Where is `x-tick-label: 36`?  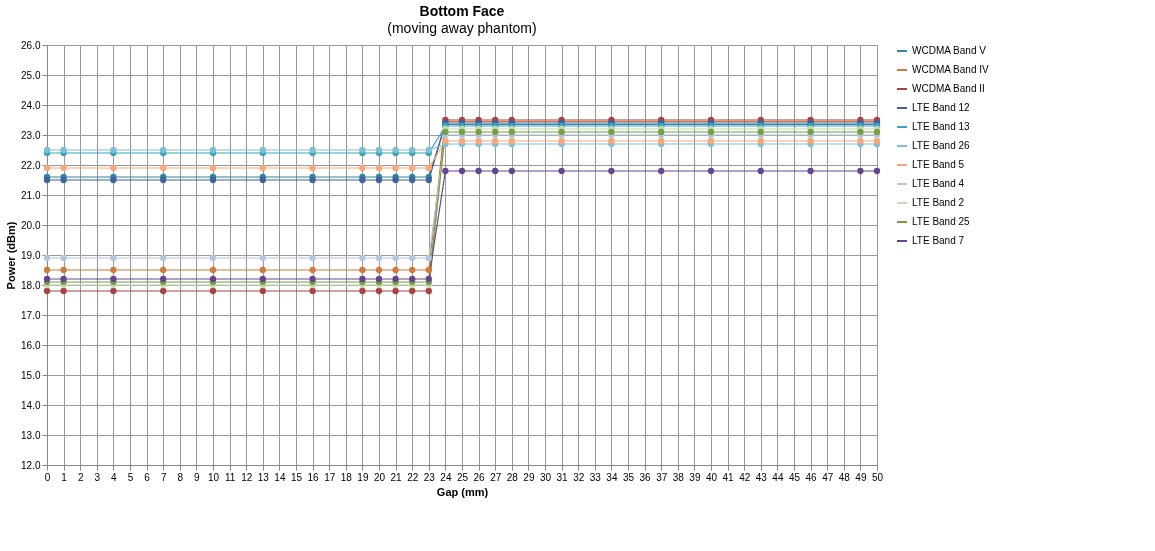
x-tick-label: 36 is located at coordinates (645, 477).